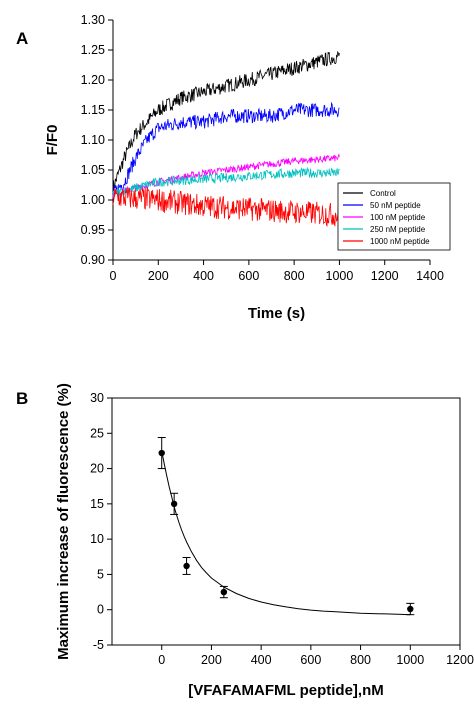 Image resolution: width=474 pixels, height=711 pixels. Describe the element at coordinates (158, 276) in the screenshot. I see `panel-a-x-tick-label: 200` at that location.